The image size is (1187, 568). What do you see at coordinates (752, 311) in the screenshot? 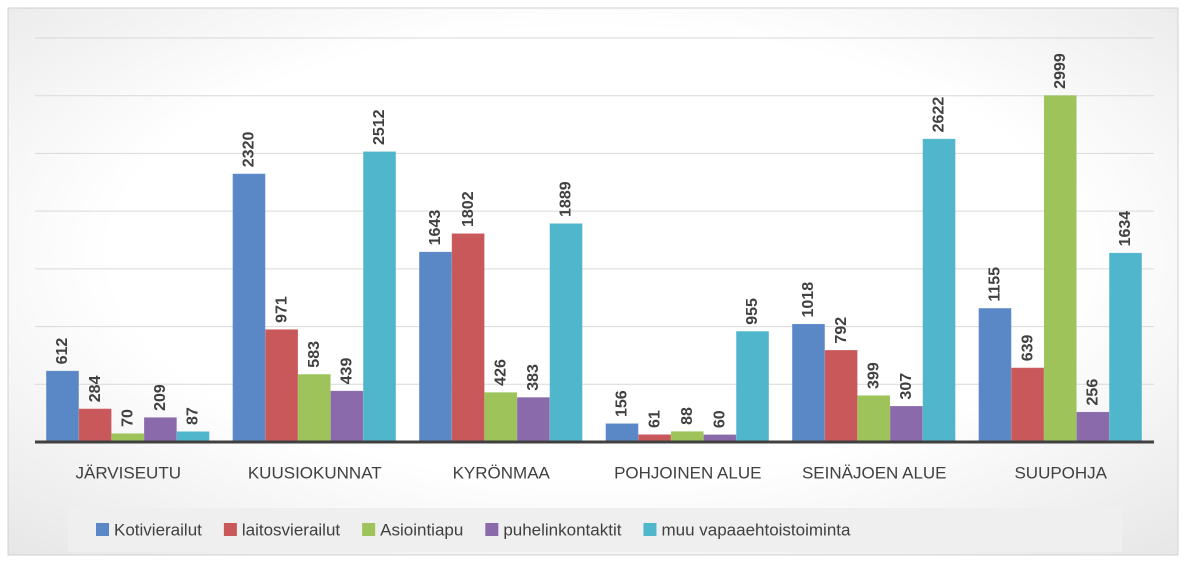
I see `data-label: 955` at bounding box center [752, 311].